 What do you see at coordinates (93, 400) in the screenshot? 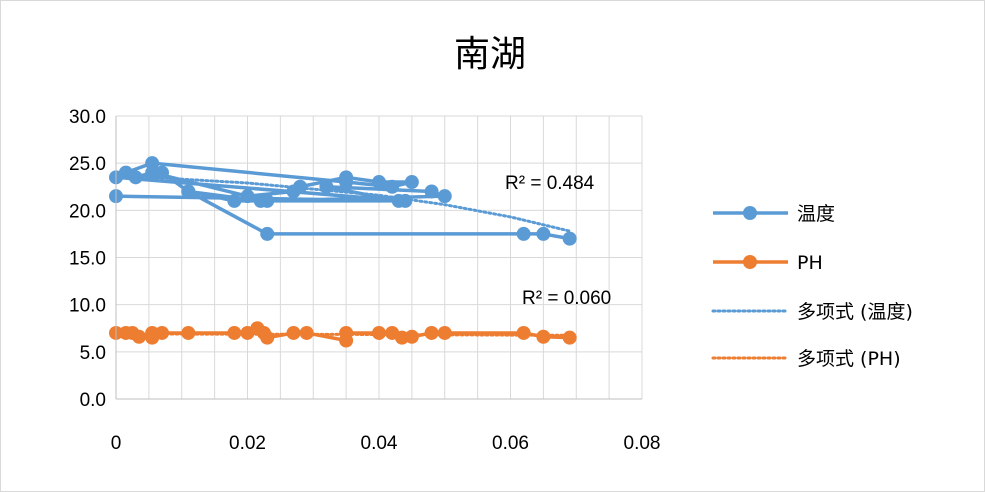
I see `y-tick-label: 0.0` at bounding box center [93, 400].